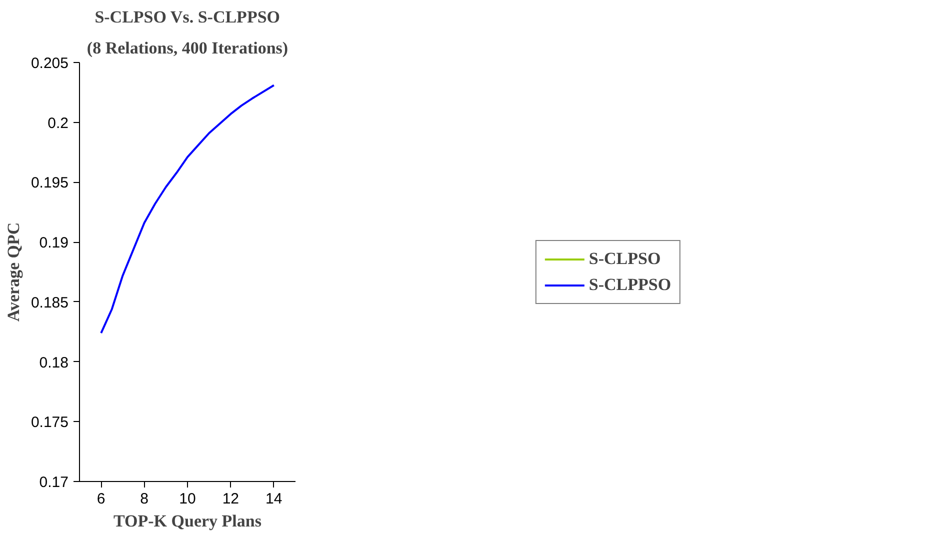  Describe the element at coordinates (49, 63) in the screenshot. I see `y-tick-label: 0.205` at that location.